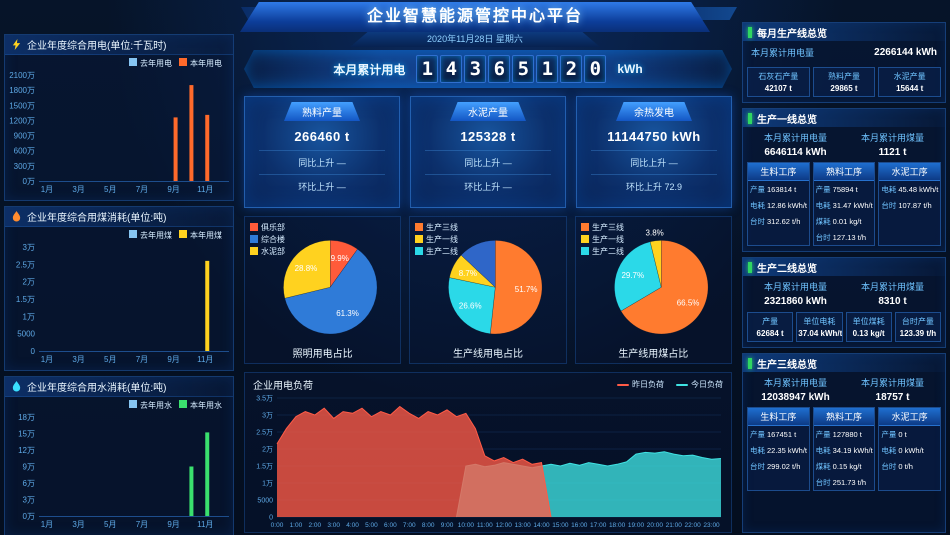 This screenshot has height=535, width=950. I want to click on svg-text: 22:00, so click(693, 525).